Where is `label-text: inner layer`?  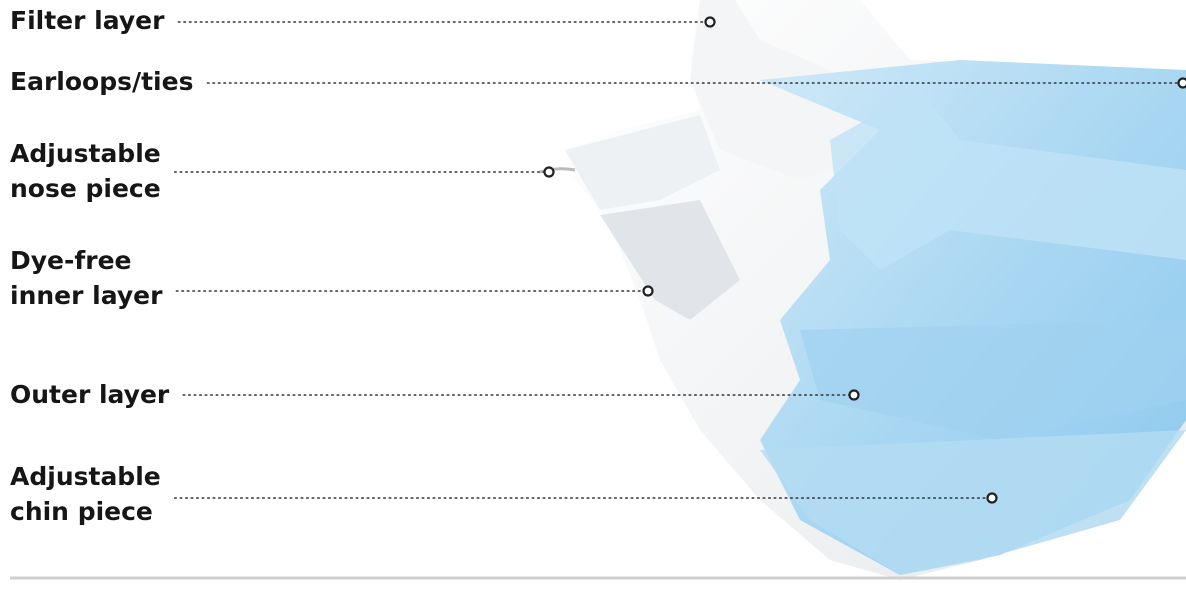
label-text: inner layer is located at coordinates (86, 295).